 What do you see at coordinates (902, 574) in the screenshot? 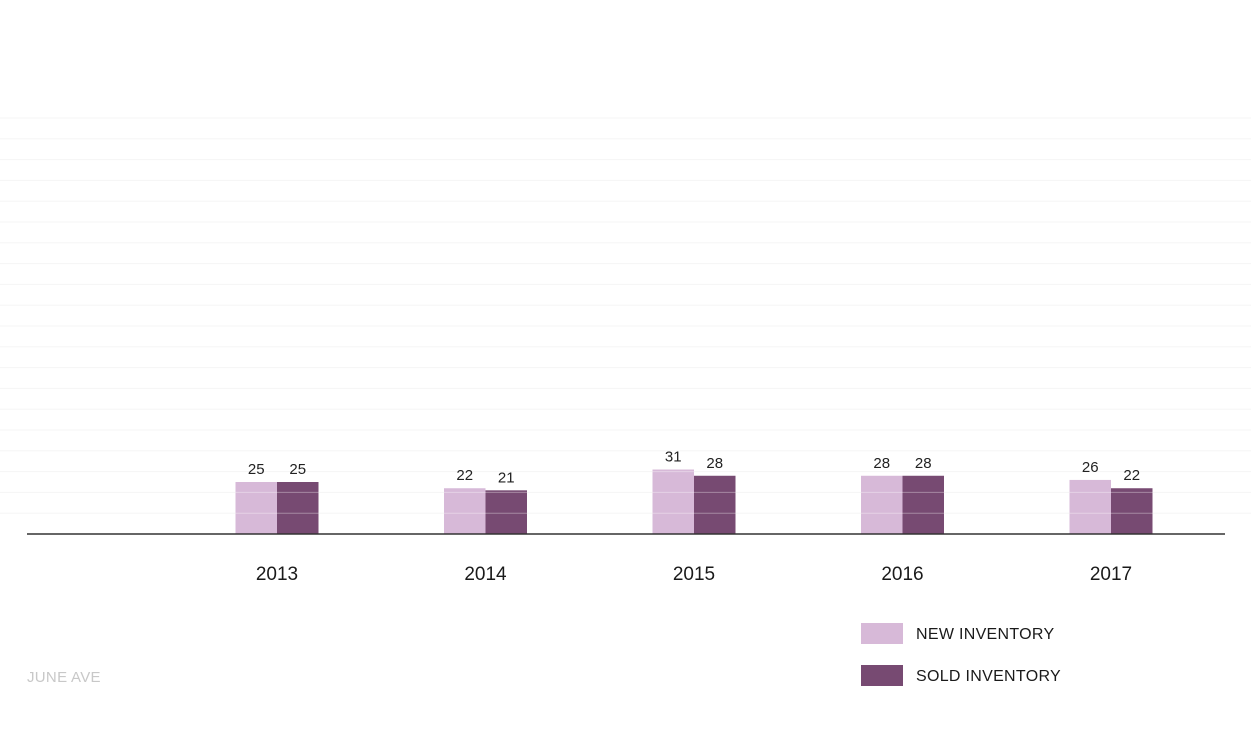
I see `x-tick-label-2016: 2016` at bounding box center [902, 574].